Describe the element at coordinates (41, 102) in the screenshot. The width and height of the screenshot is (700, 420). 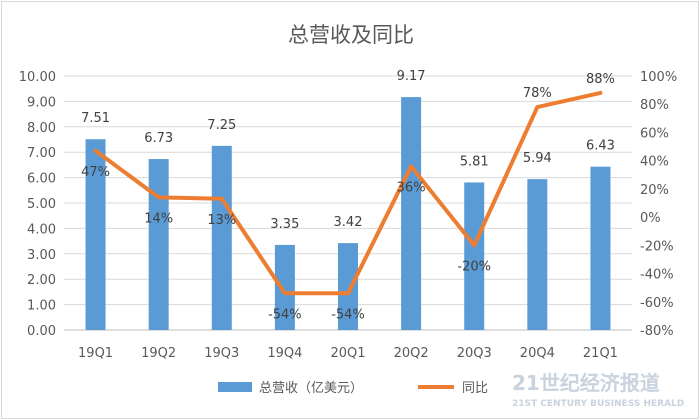
I see `left-axis-tick: 9.00` at that location.